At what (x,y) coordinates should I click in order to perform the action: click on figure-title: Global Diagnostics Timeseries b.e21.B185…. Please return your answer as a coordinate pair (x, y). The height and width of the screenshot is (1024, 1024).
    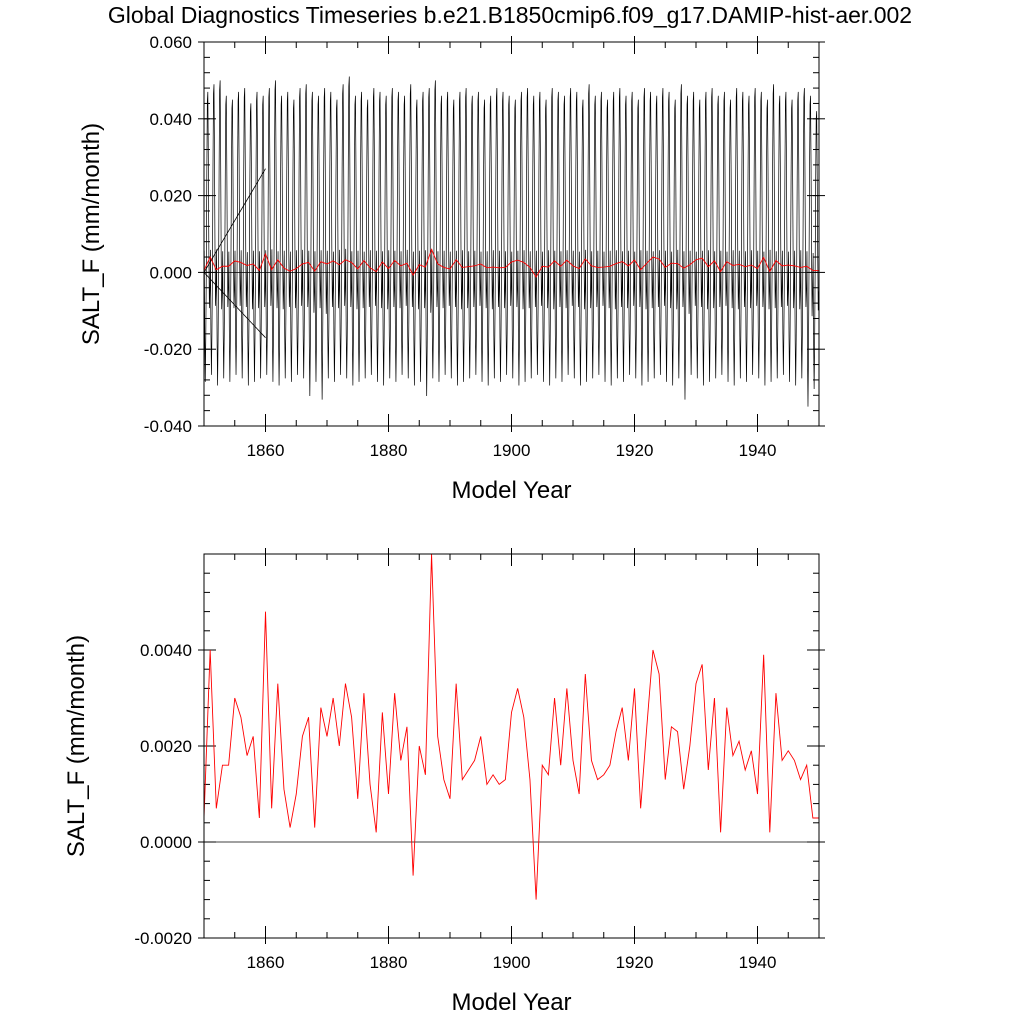
    Looking at the image, I should click on (510, 15).